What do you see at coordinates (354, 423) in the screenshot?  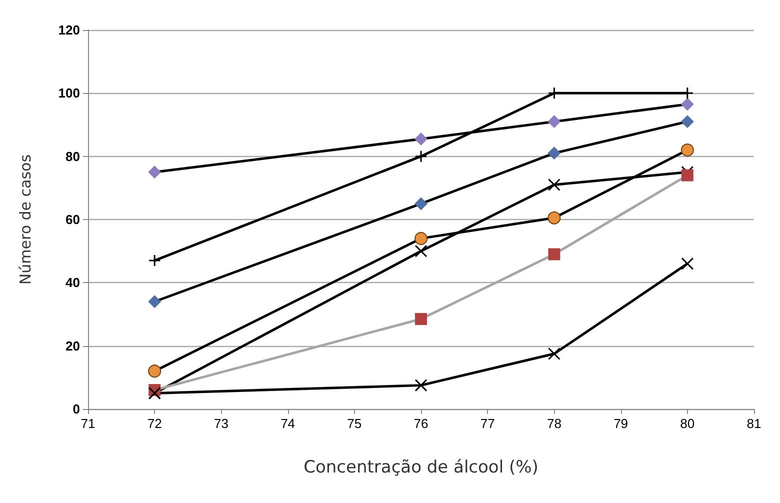 I see `x-tick-label: 75` at bounding box center [354, 423].